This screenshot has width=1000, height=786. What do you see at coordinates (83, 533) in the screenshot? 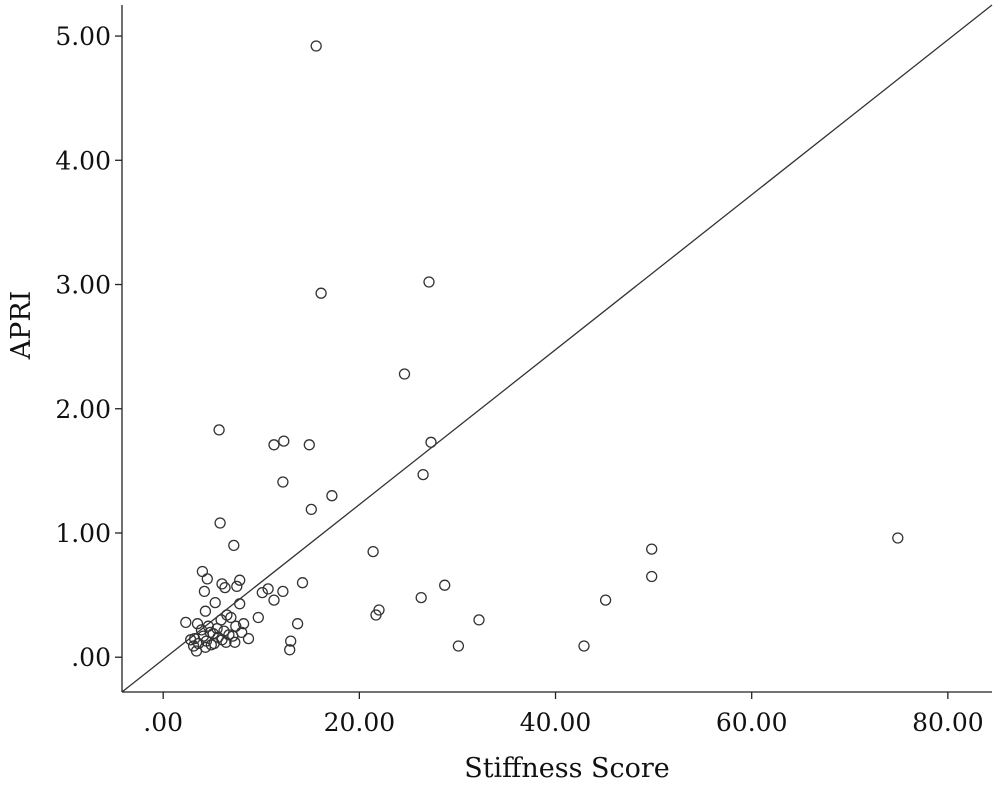
I see `y-tick-label: 1.00` at bounding box center [83, 533].